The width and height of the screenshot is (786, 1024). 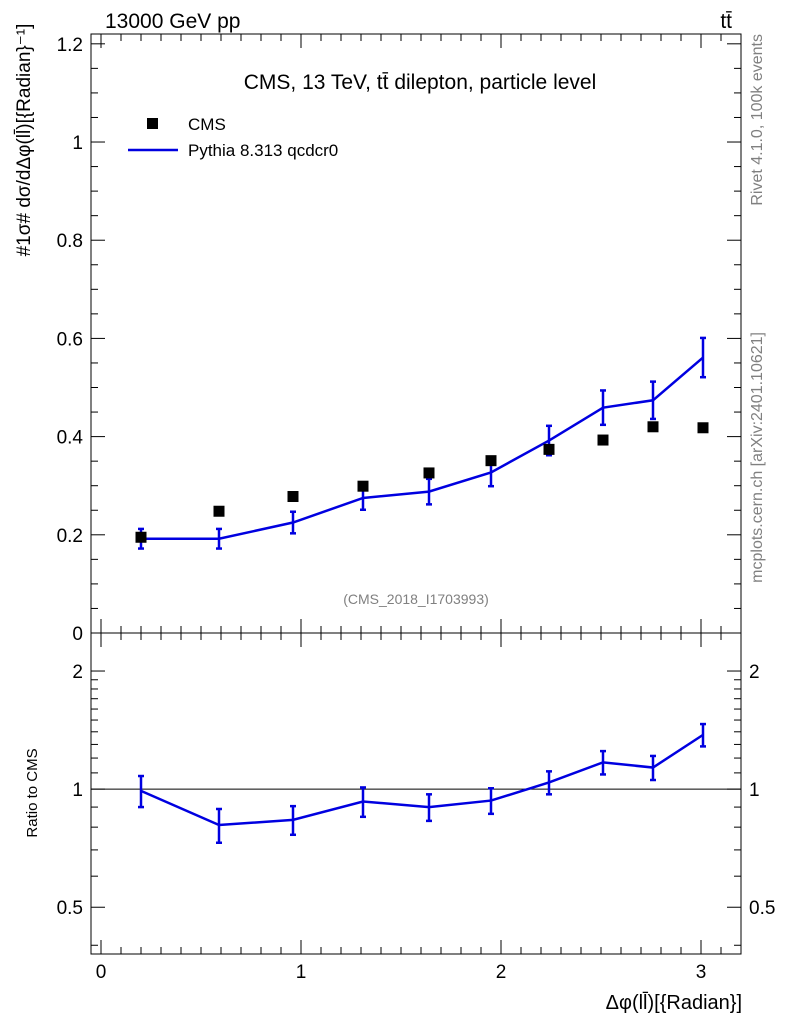 What do you see at coordinates (70, 241) in the screenshot?
I see `main-y-tick-label: 0.8` at bounding box center [70, 241].